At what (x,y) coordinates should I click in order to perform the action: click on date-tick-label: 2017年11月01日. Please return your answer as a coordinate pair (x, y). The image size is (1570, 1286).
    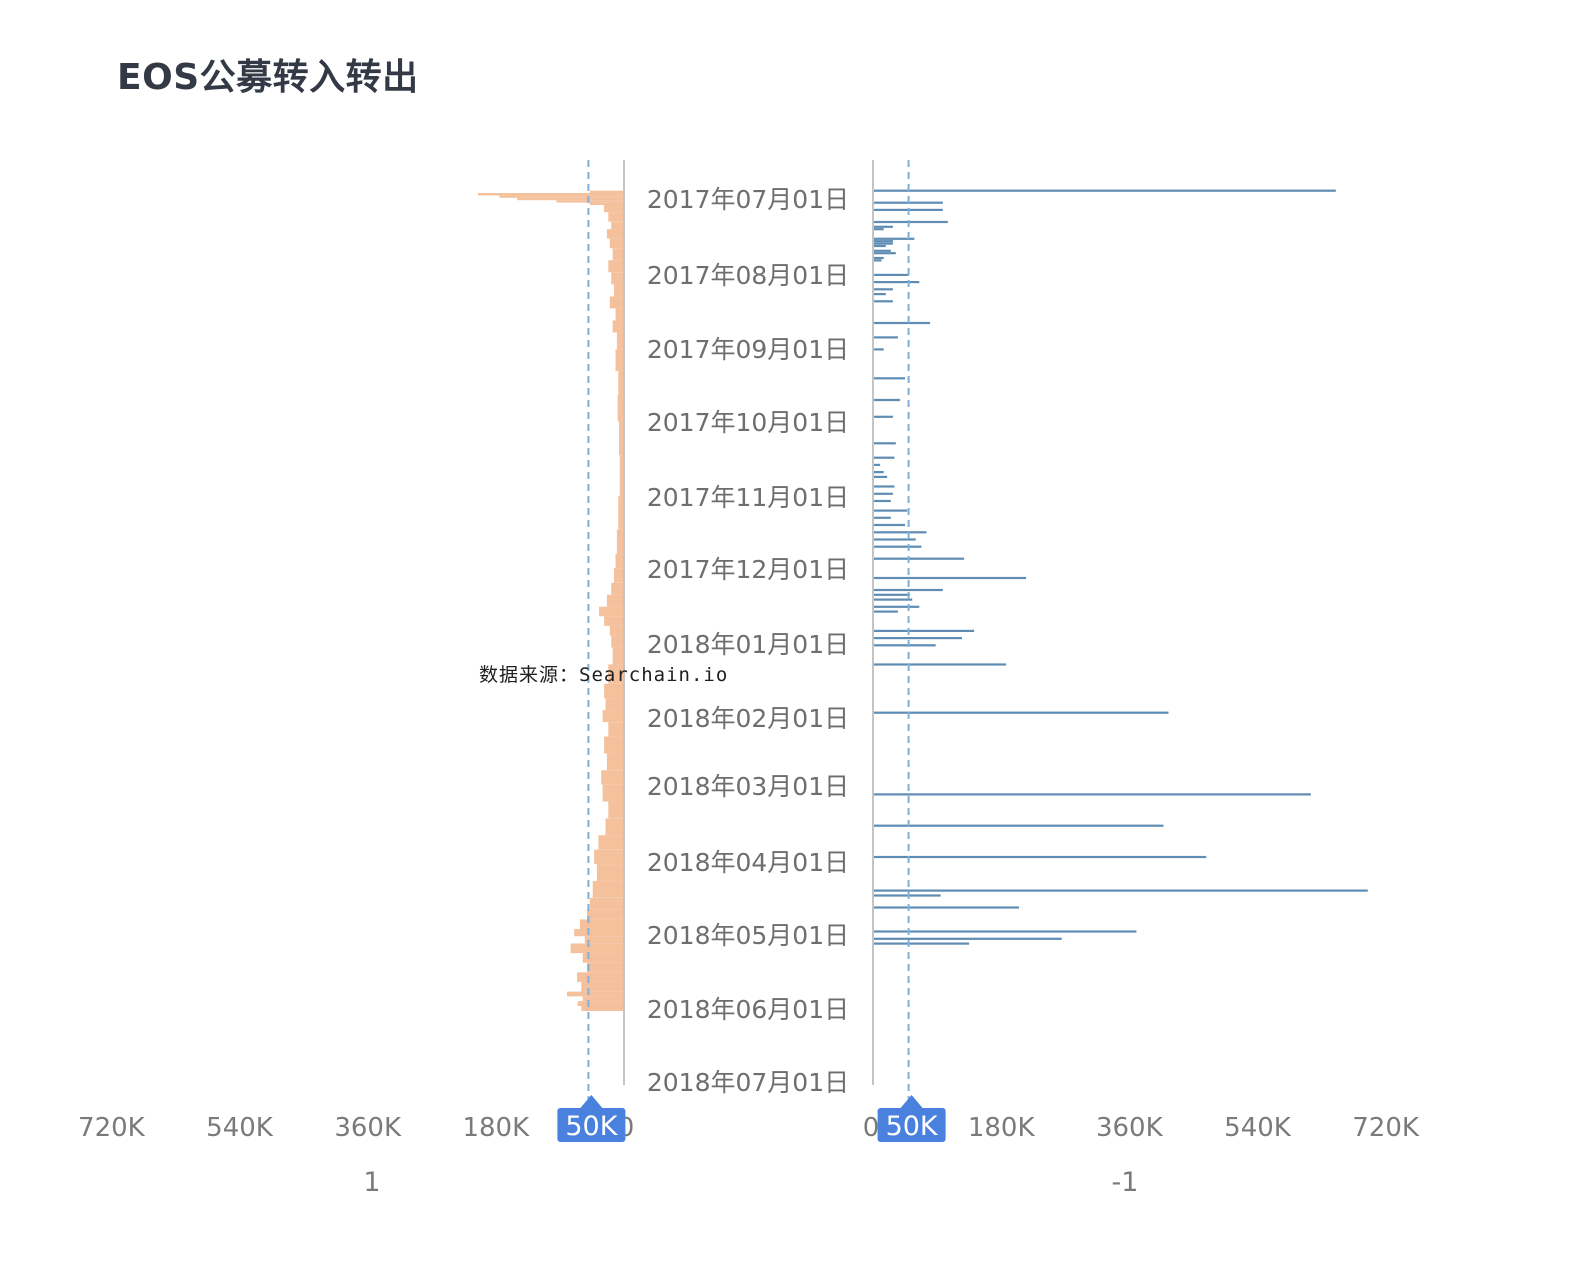
    Looking at the image, I should click on (748, 497).